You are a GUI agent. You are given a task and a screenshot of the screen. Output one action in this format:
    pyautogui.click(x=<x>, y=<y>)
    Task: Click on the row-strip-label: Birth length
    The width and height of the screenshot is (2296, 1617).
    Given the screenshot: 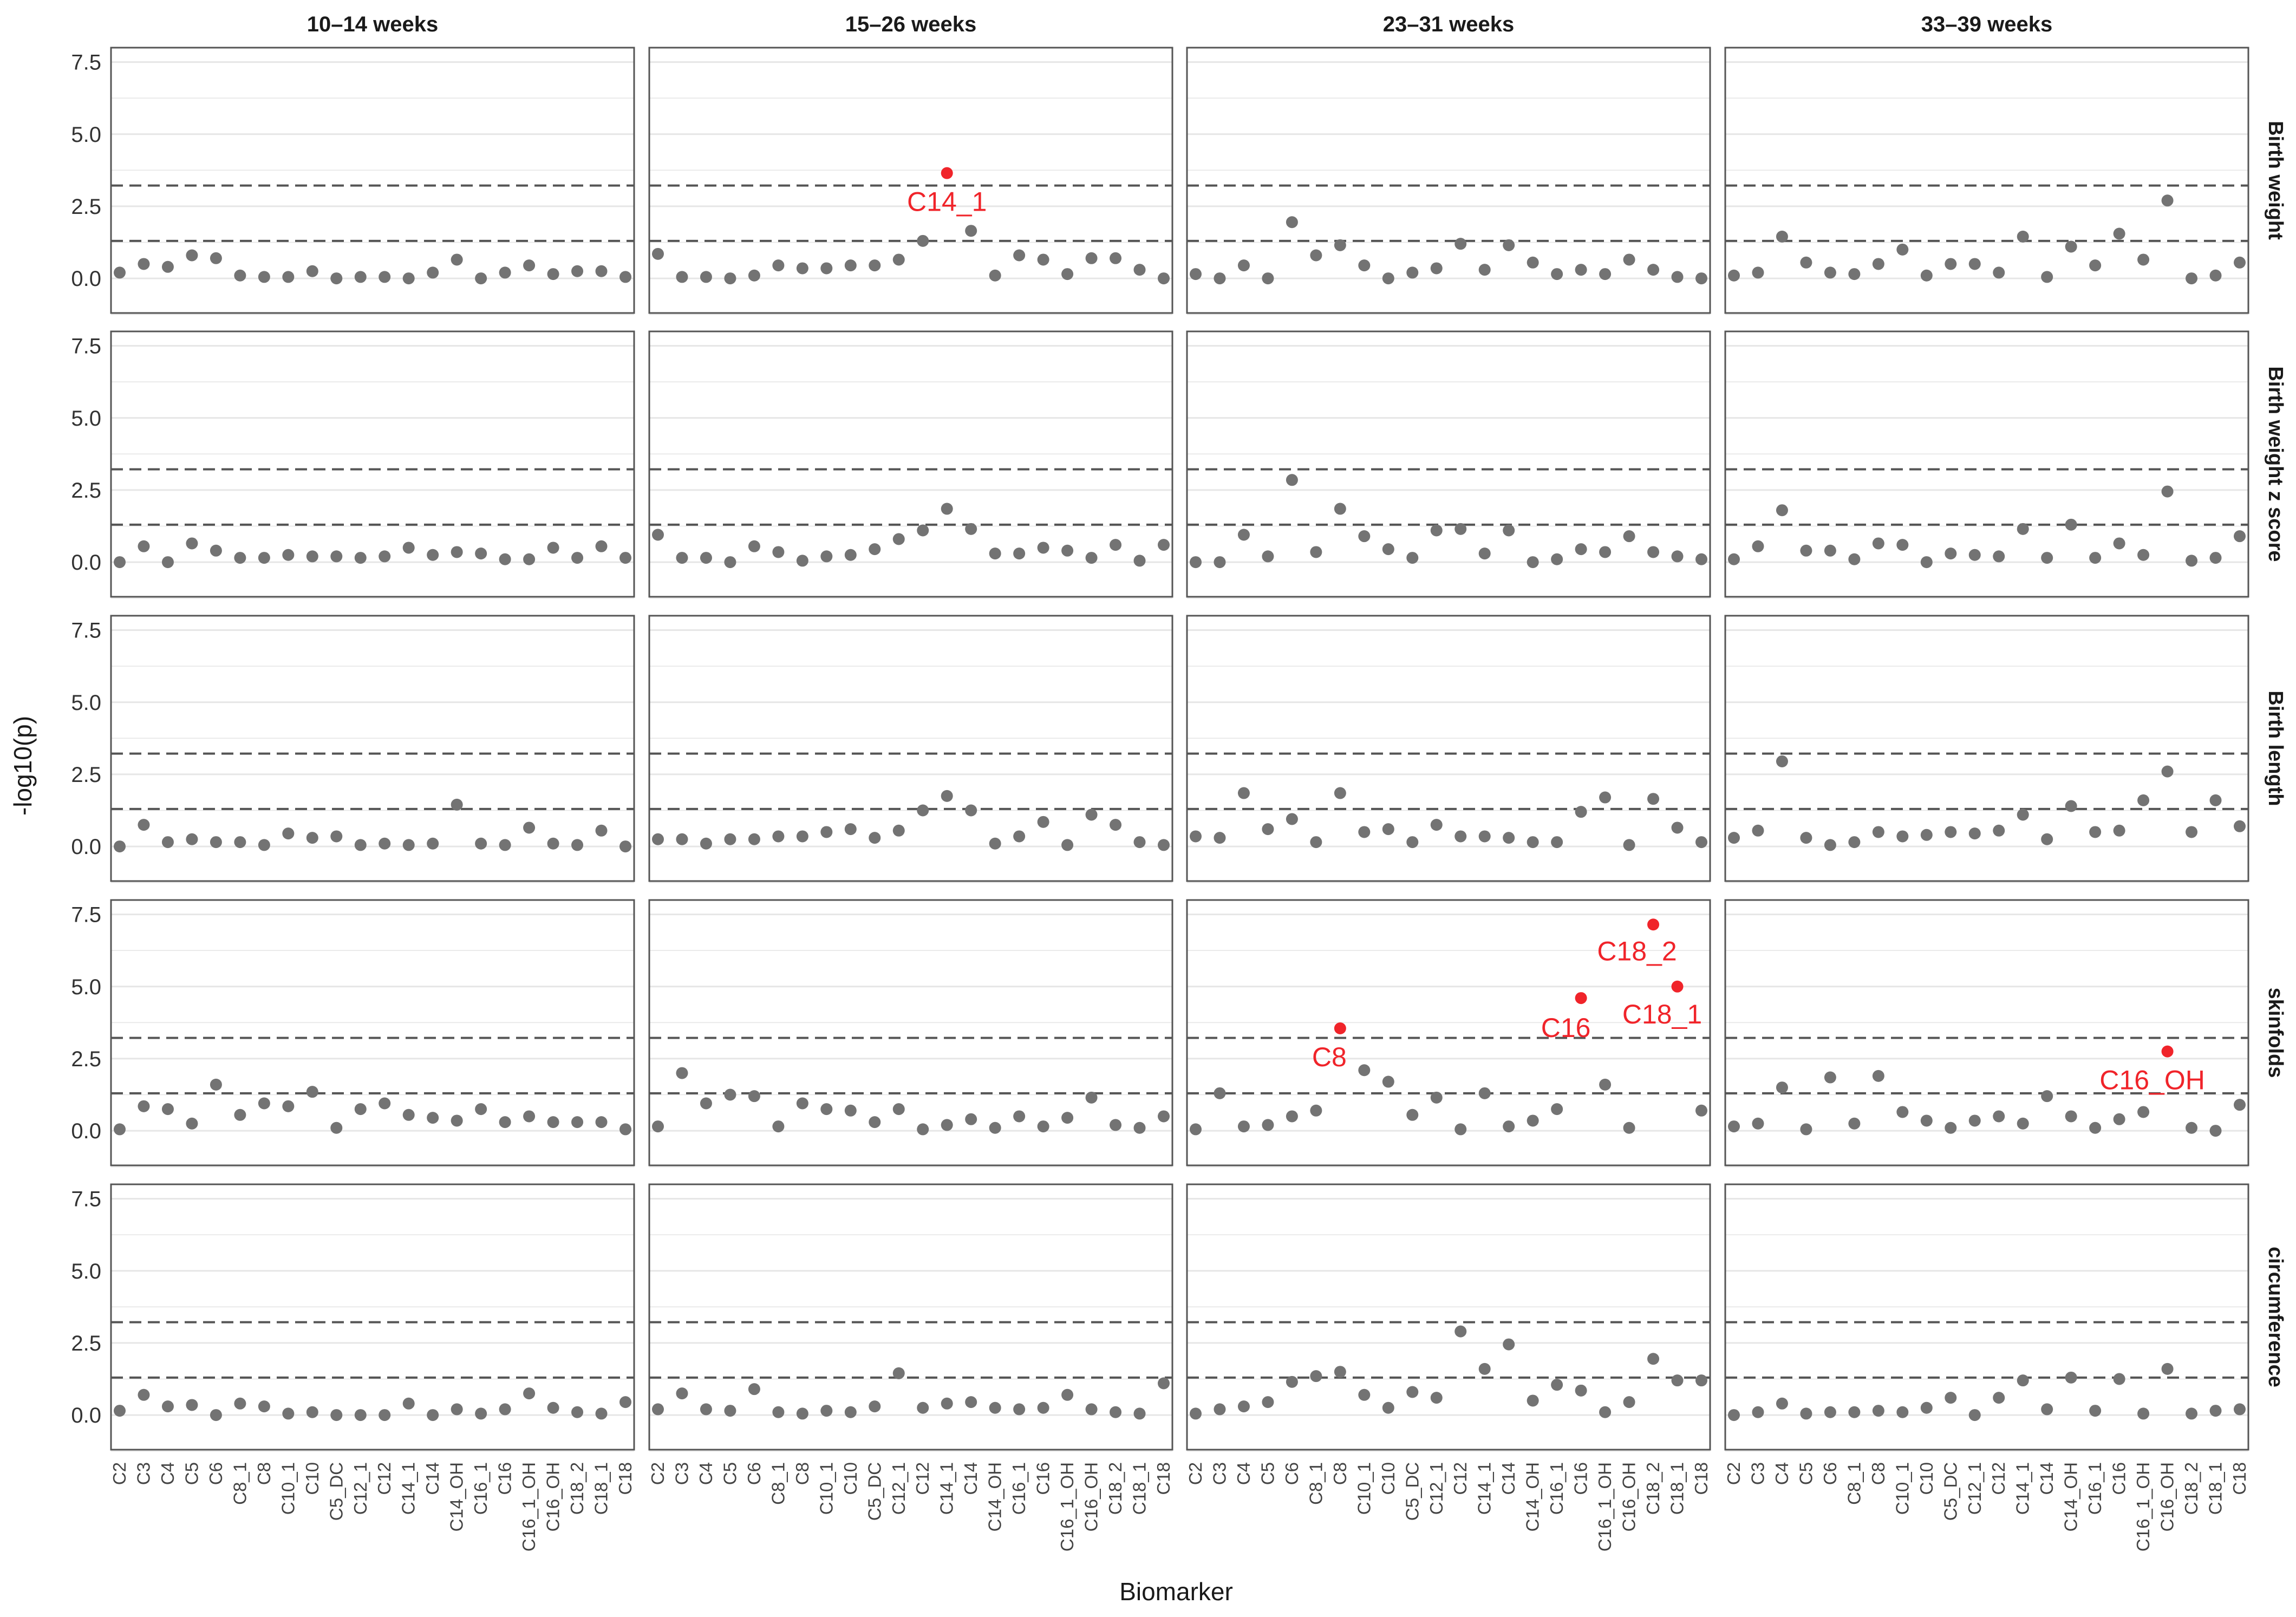 What is the action you would take?
    pyautogui.click(x=2275, y=748)
    